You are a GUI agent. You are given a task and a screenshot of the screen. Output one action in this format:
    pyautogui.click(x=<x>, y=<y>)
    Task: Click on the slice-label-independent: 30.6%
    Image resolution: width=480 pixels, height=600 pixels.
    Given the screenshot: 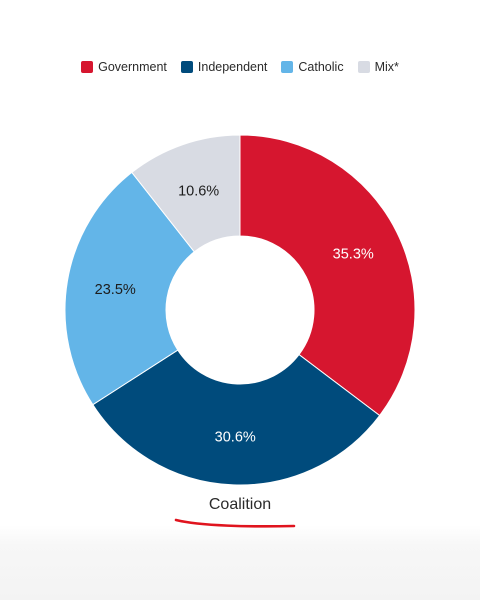 What is the action you would take?
    pyautogui.click(x=235, y=437)
    